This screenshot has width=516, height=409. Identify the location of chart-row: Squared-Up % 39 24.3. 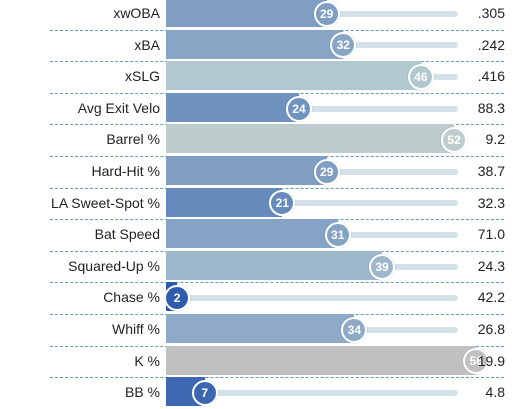
(258, 267).